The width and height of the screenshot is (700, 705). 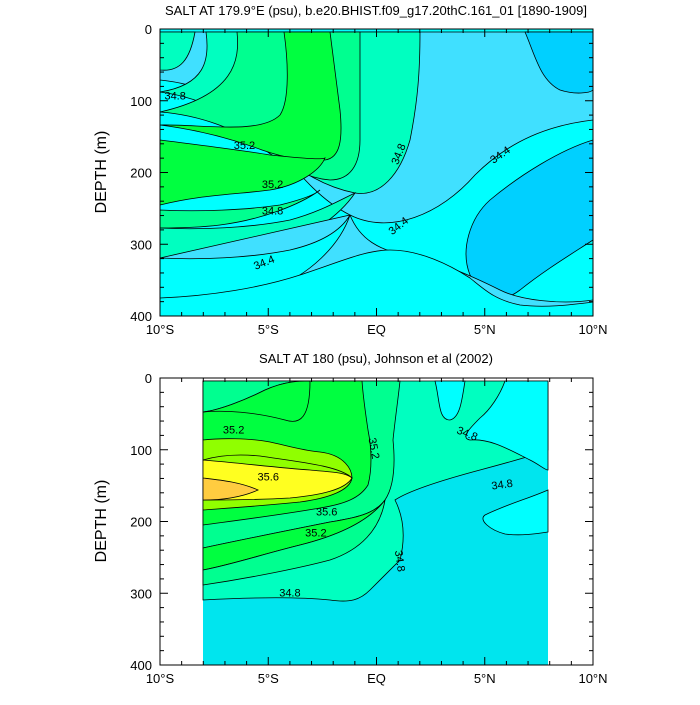 What do you see at coordinates (277, 458) in the screenshot?
I see `fill-35.4-top` at bounding box center [277, 458].